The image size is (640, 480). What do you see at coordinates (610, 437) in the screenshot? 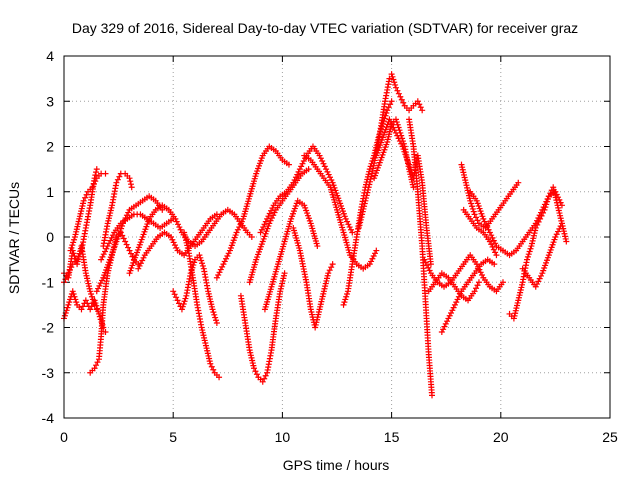
I see `x-tick-label: 25` at bounding box center [610, 437].